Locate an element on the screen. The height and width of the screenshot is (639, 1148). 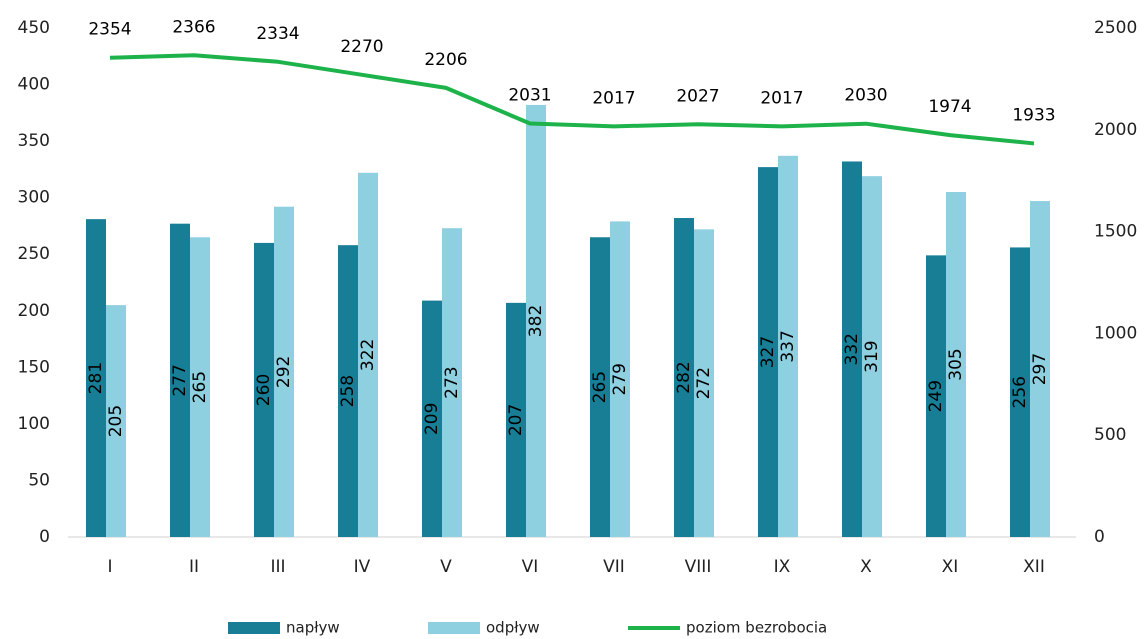
bar-value-label: 272 is located at coordinates (704, 383).